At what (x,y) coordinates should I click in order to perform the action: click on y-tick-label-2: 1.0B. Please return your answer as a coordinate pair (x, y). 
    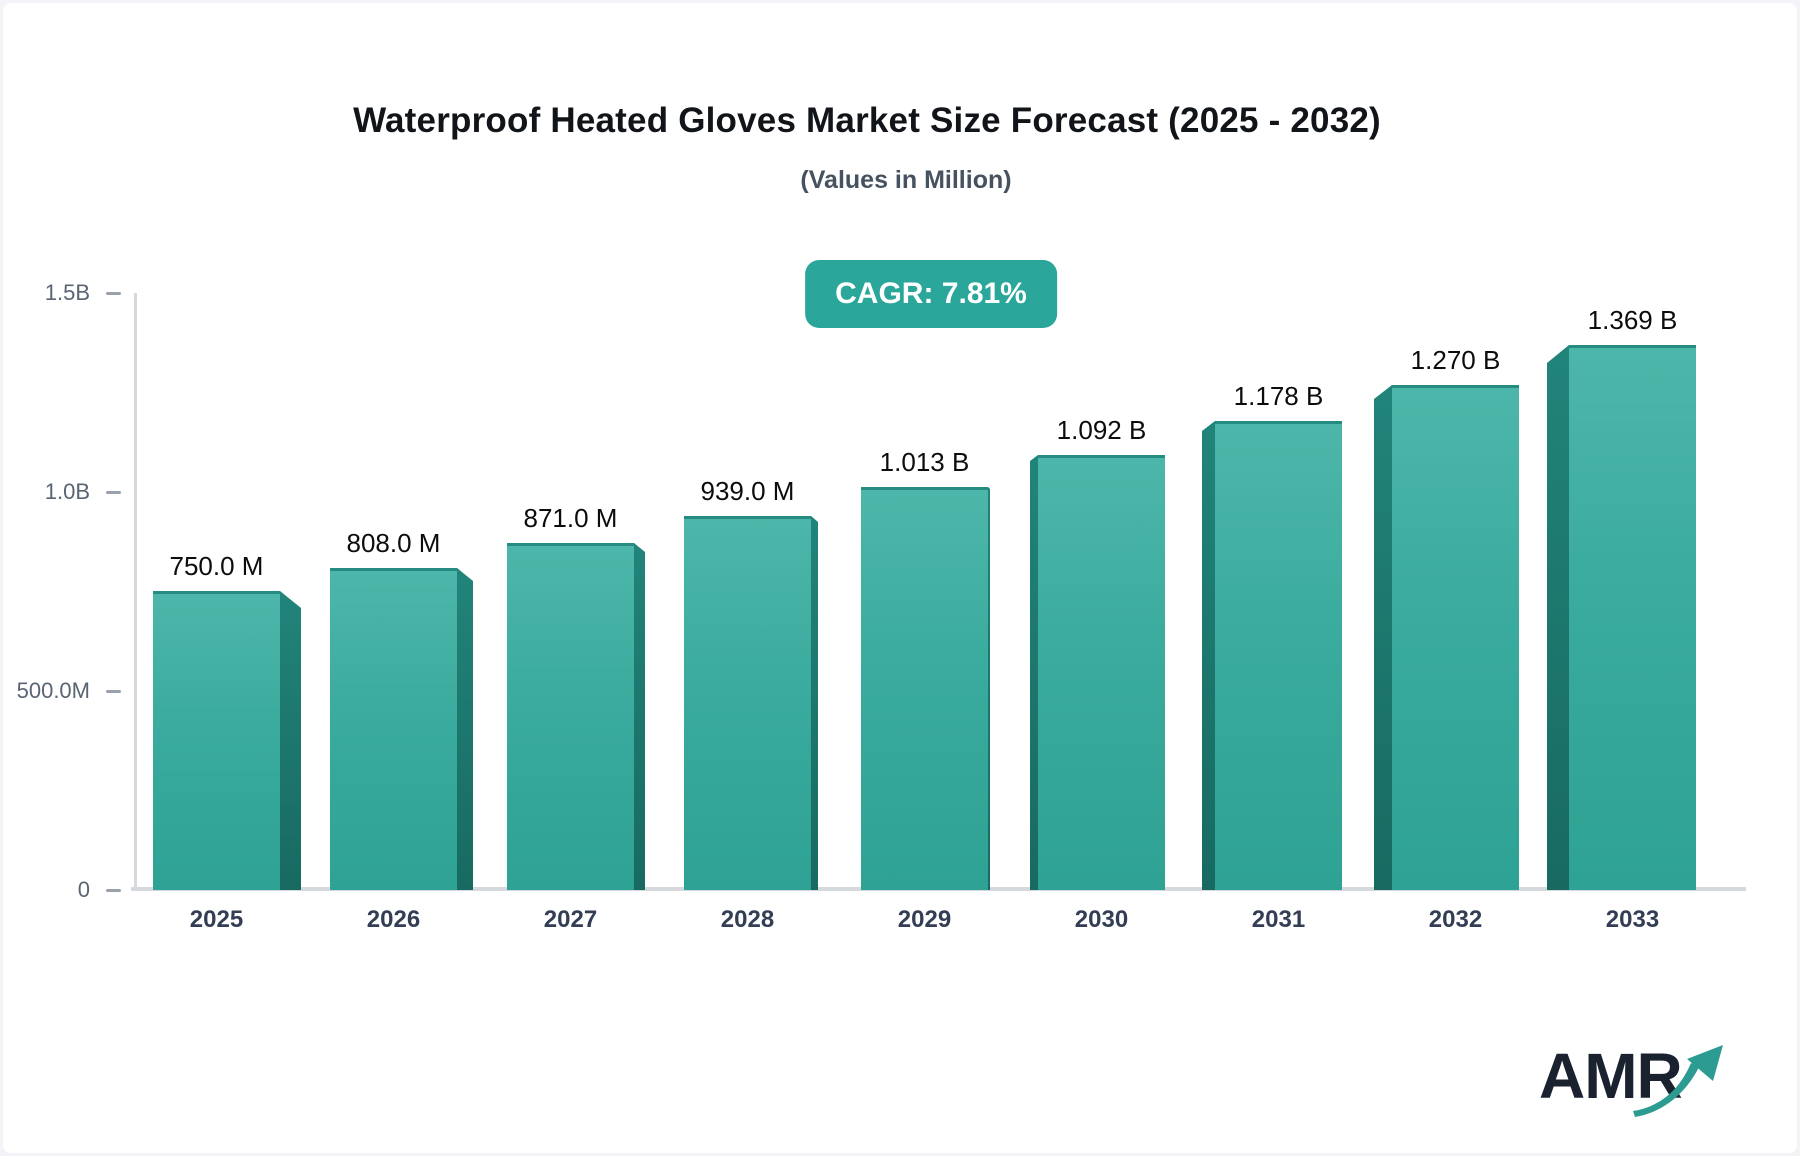
    Looking at the image, I should click on (67, 491).